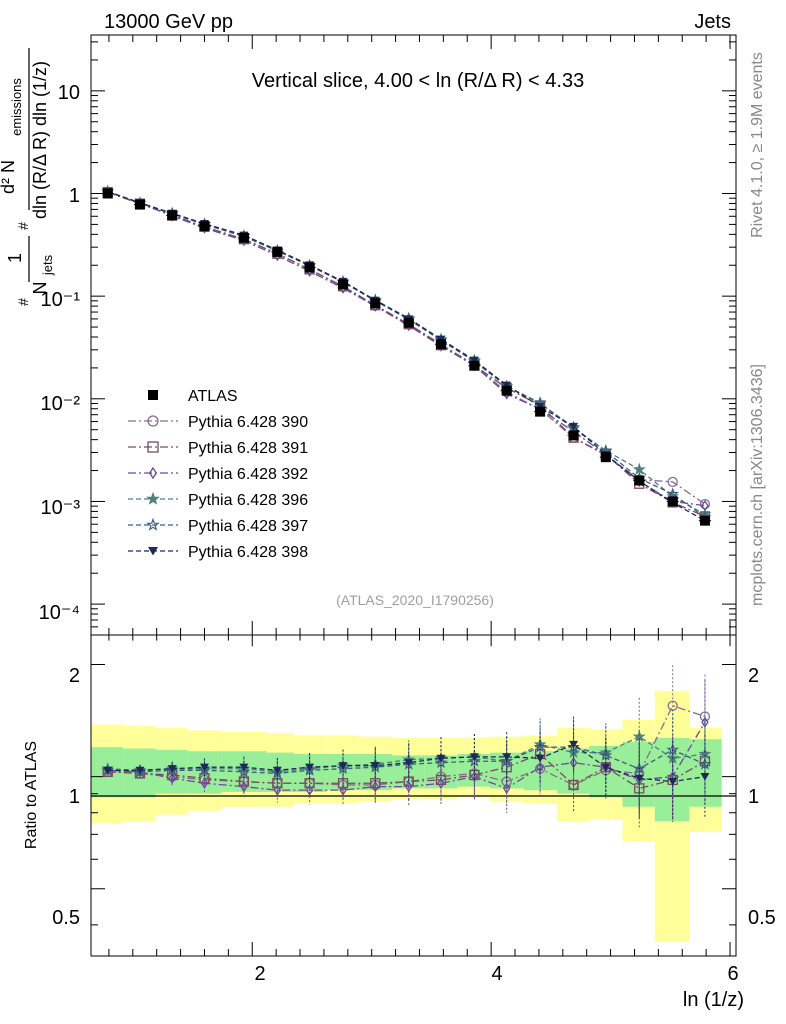 The width and height of the screenshot is (786, 1024). Describe the element at coordinates (31, 795) in the screenshot. I see `ratio-y-axis-label: Ratio to ATLAS` at that location.